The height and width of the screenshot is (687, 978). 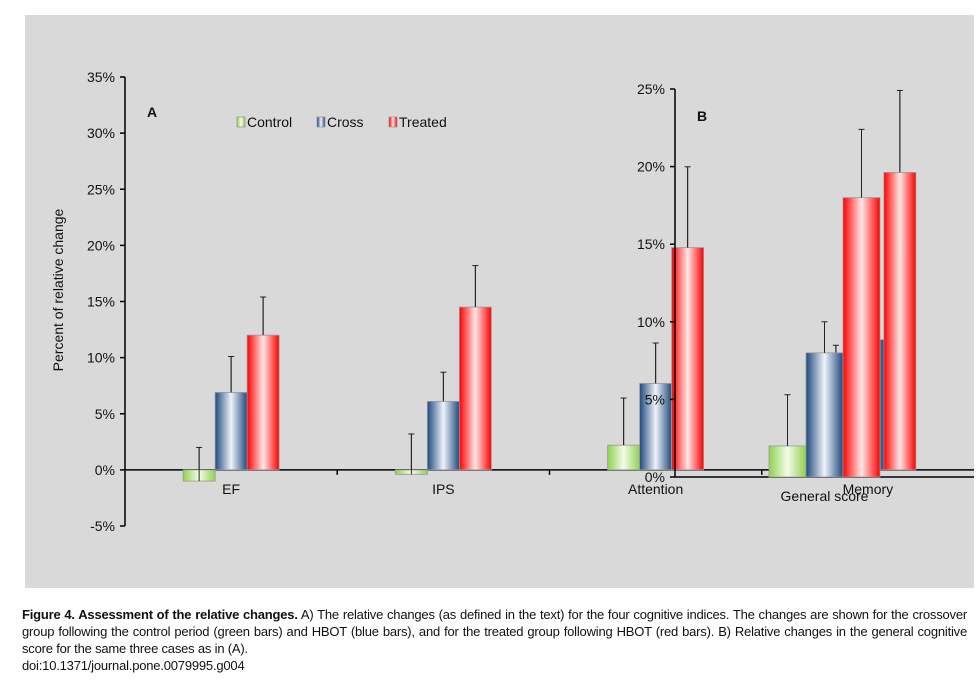 I want to click on x-category-label: IPS, so click(x=443, y=489).